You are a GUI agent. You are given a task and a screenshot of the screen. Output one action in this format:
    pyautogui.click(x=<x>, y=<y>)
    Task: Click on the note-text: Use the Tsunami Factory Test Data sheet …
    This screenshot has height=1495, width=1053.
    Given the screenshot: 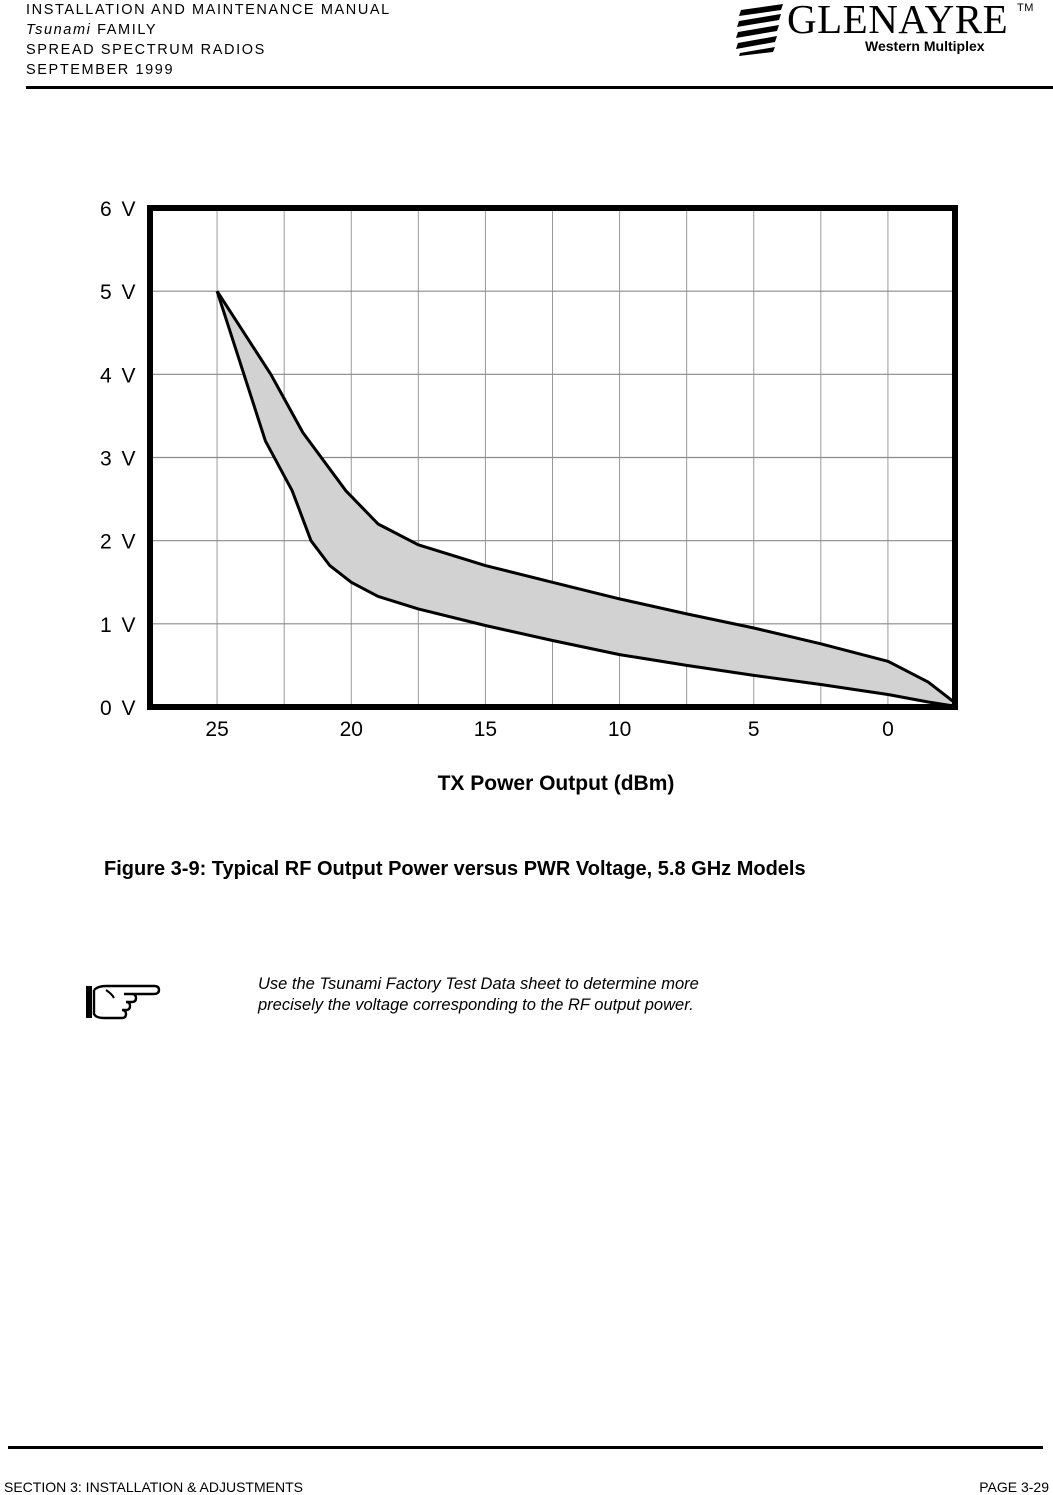 What is the action you would take?
    pyautogui.click(x=568, y=995)
    